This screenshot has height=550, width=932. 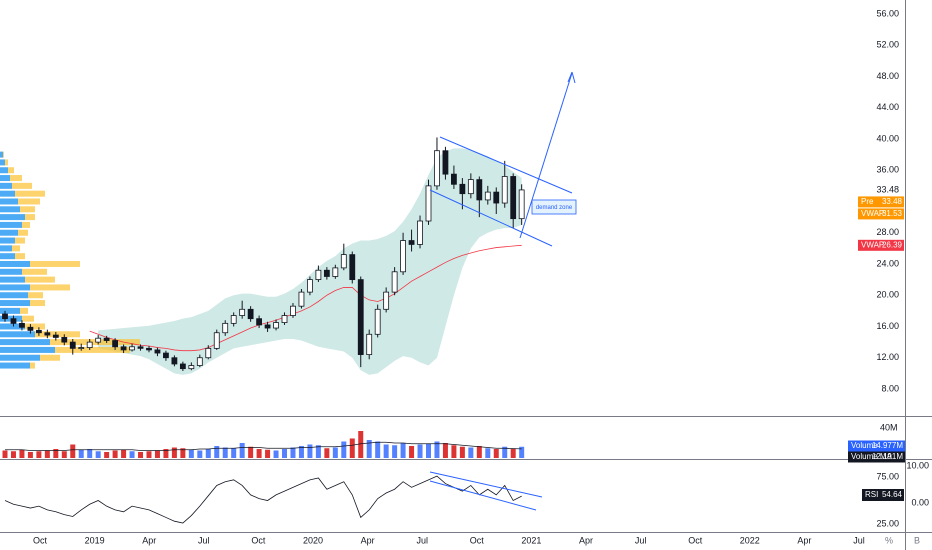 I want to click on rsi-line, so click(x=263, y=499).